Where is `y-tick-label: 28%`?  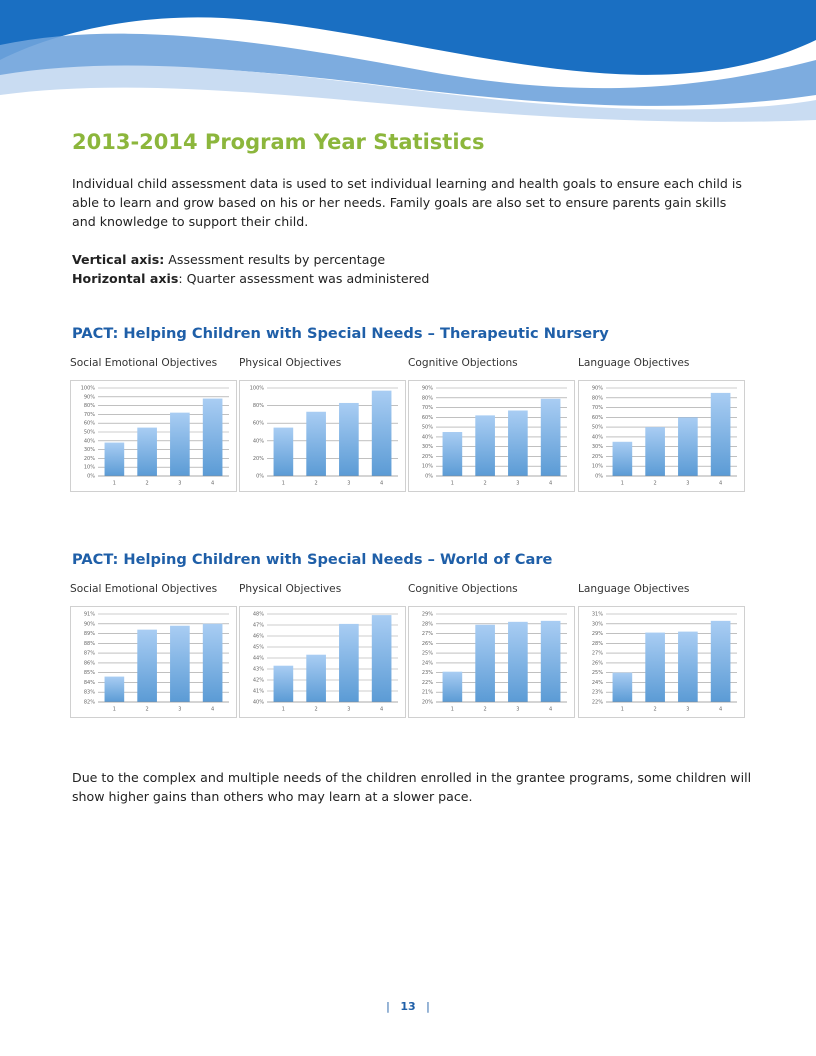
y-tick-label: 28% is located at coordinates (597, 644).